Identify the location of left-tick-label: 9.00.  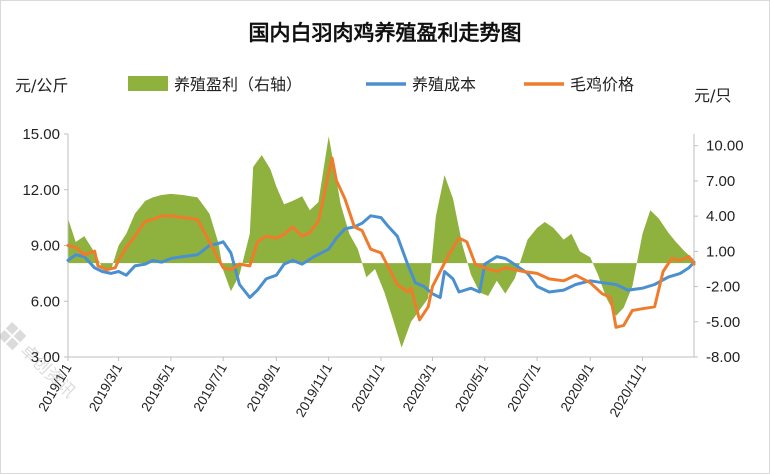
(45, 246).